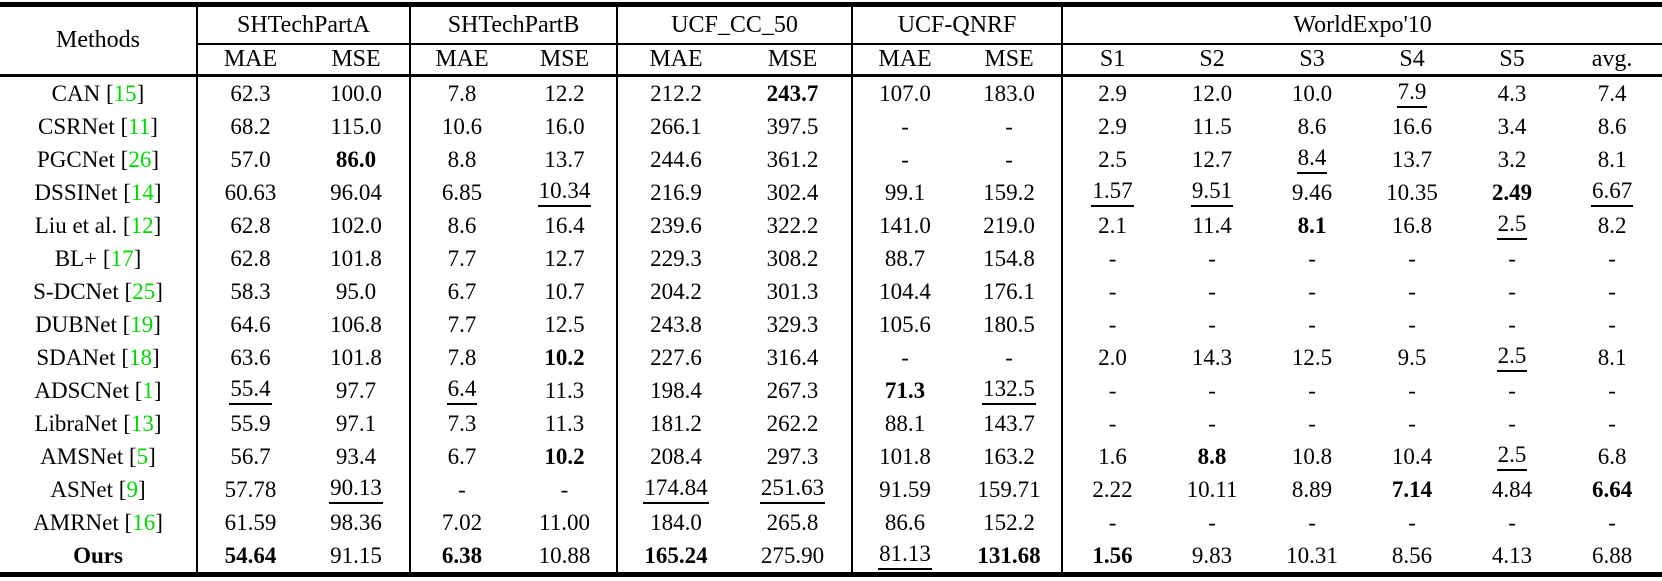 This screenshot has height=581, width=1662. What do you see at coordinates (564, 291) in the screenshot?
I see `metric-value: 10.7` at bounding box center [564, 291].